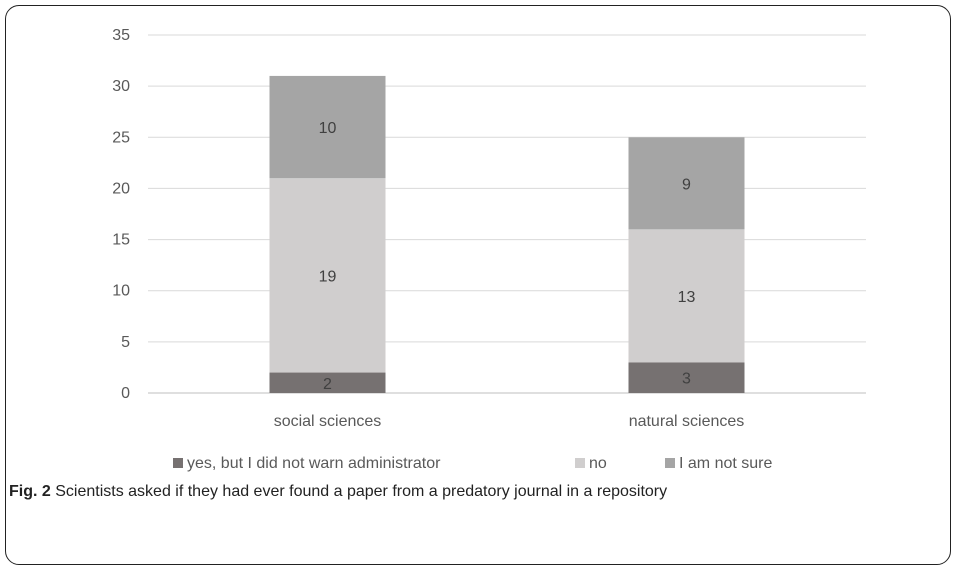 This screenshot has height=565, width=956. Describe the element at coordinates (125, 342) in the screenshot. I see `y-tick-label: 5` at that location.